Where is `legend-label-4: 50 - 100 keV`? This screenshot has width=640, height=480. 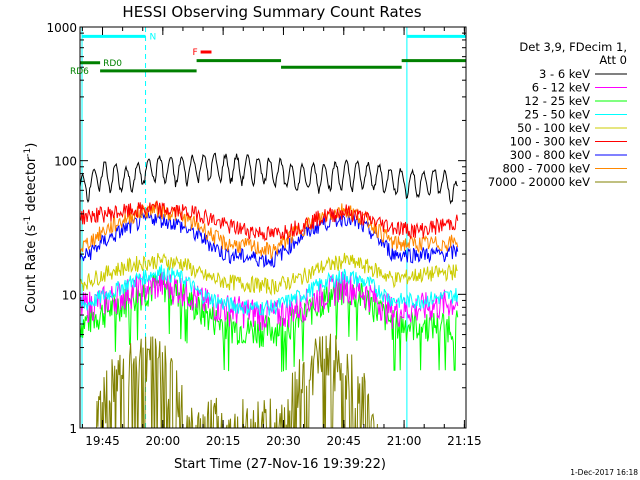
legend-label-4: 50 - 100 keV is located at coordinates (553, 128).